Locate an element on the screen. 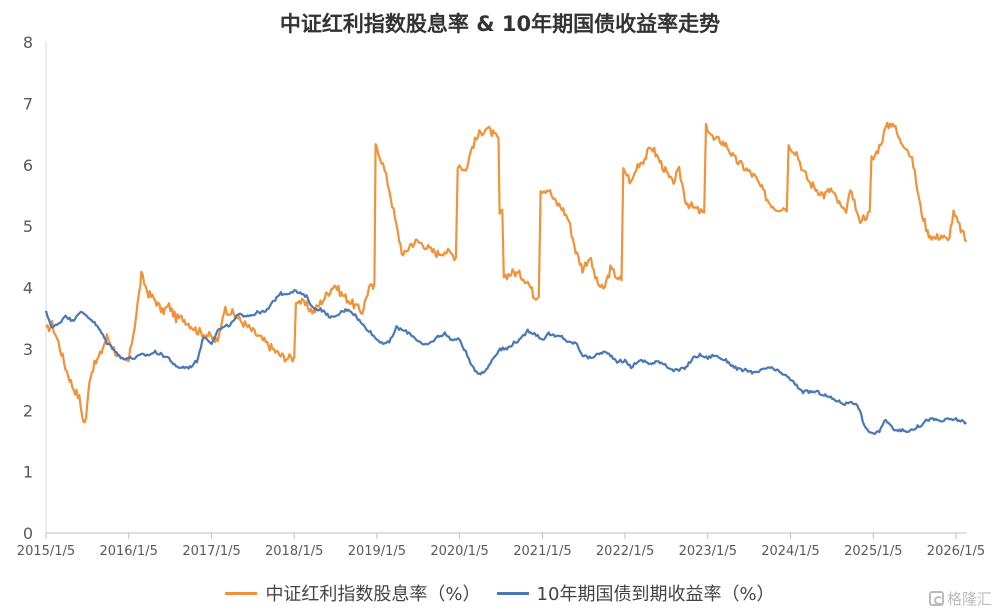  legend-label-dividend-yield: 中证红利指数股息率（%） is located at coordinates (373, 594).